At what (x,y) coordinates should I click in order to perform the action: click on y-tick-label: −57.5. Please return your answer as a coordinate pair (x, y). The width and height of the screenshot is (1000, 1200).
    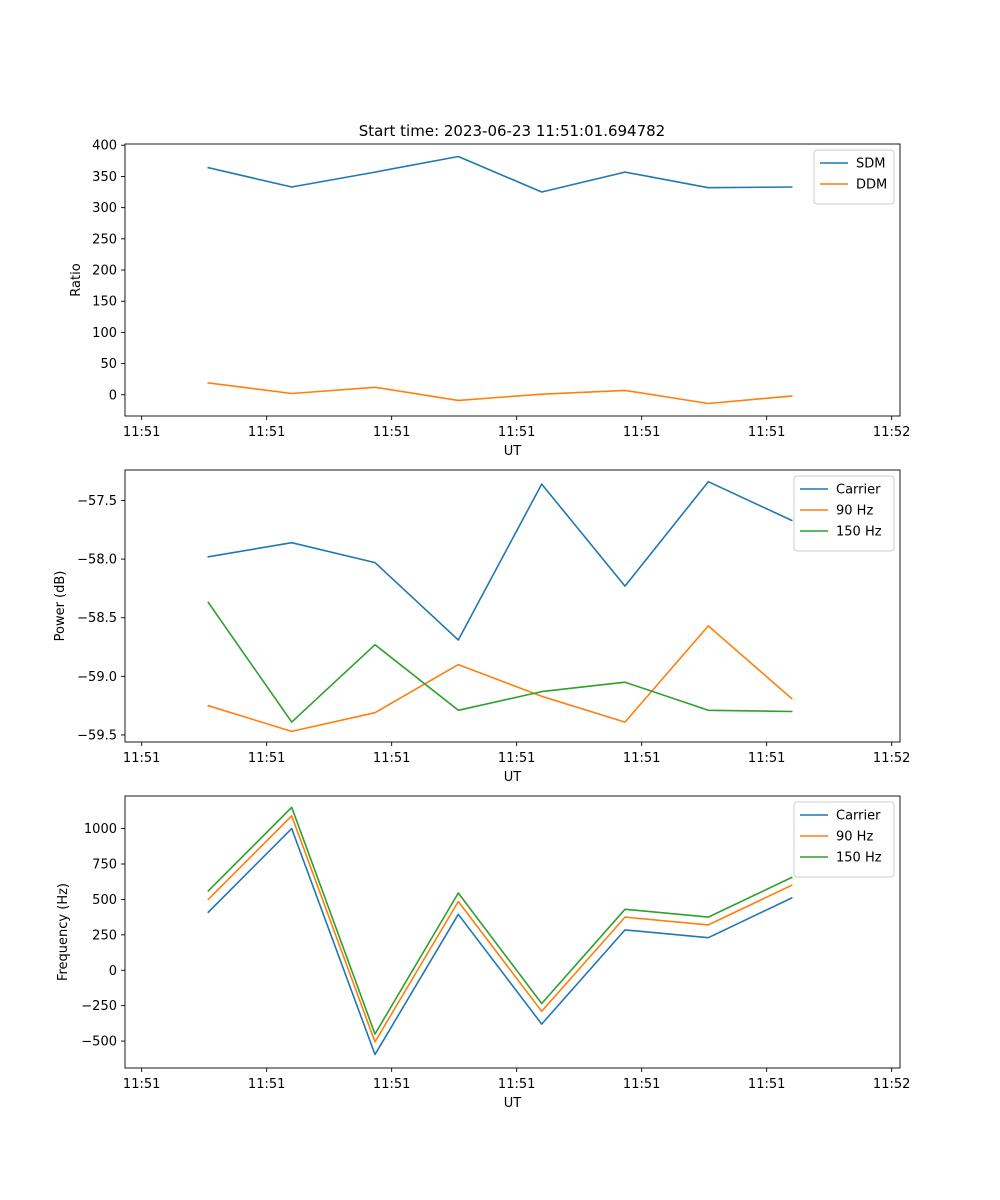
    Looking at the image, I should click on (97, 501).